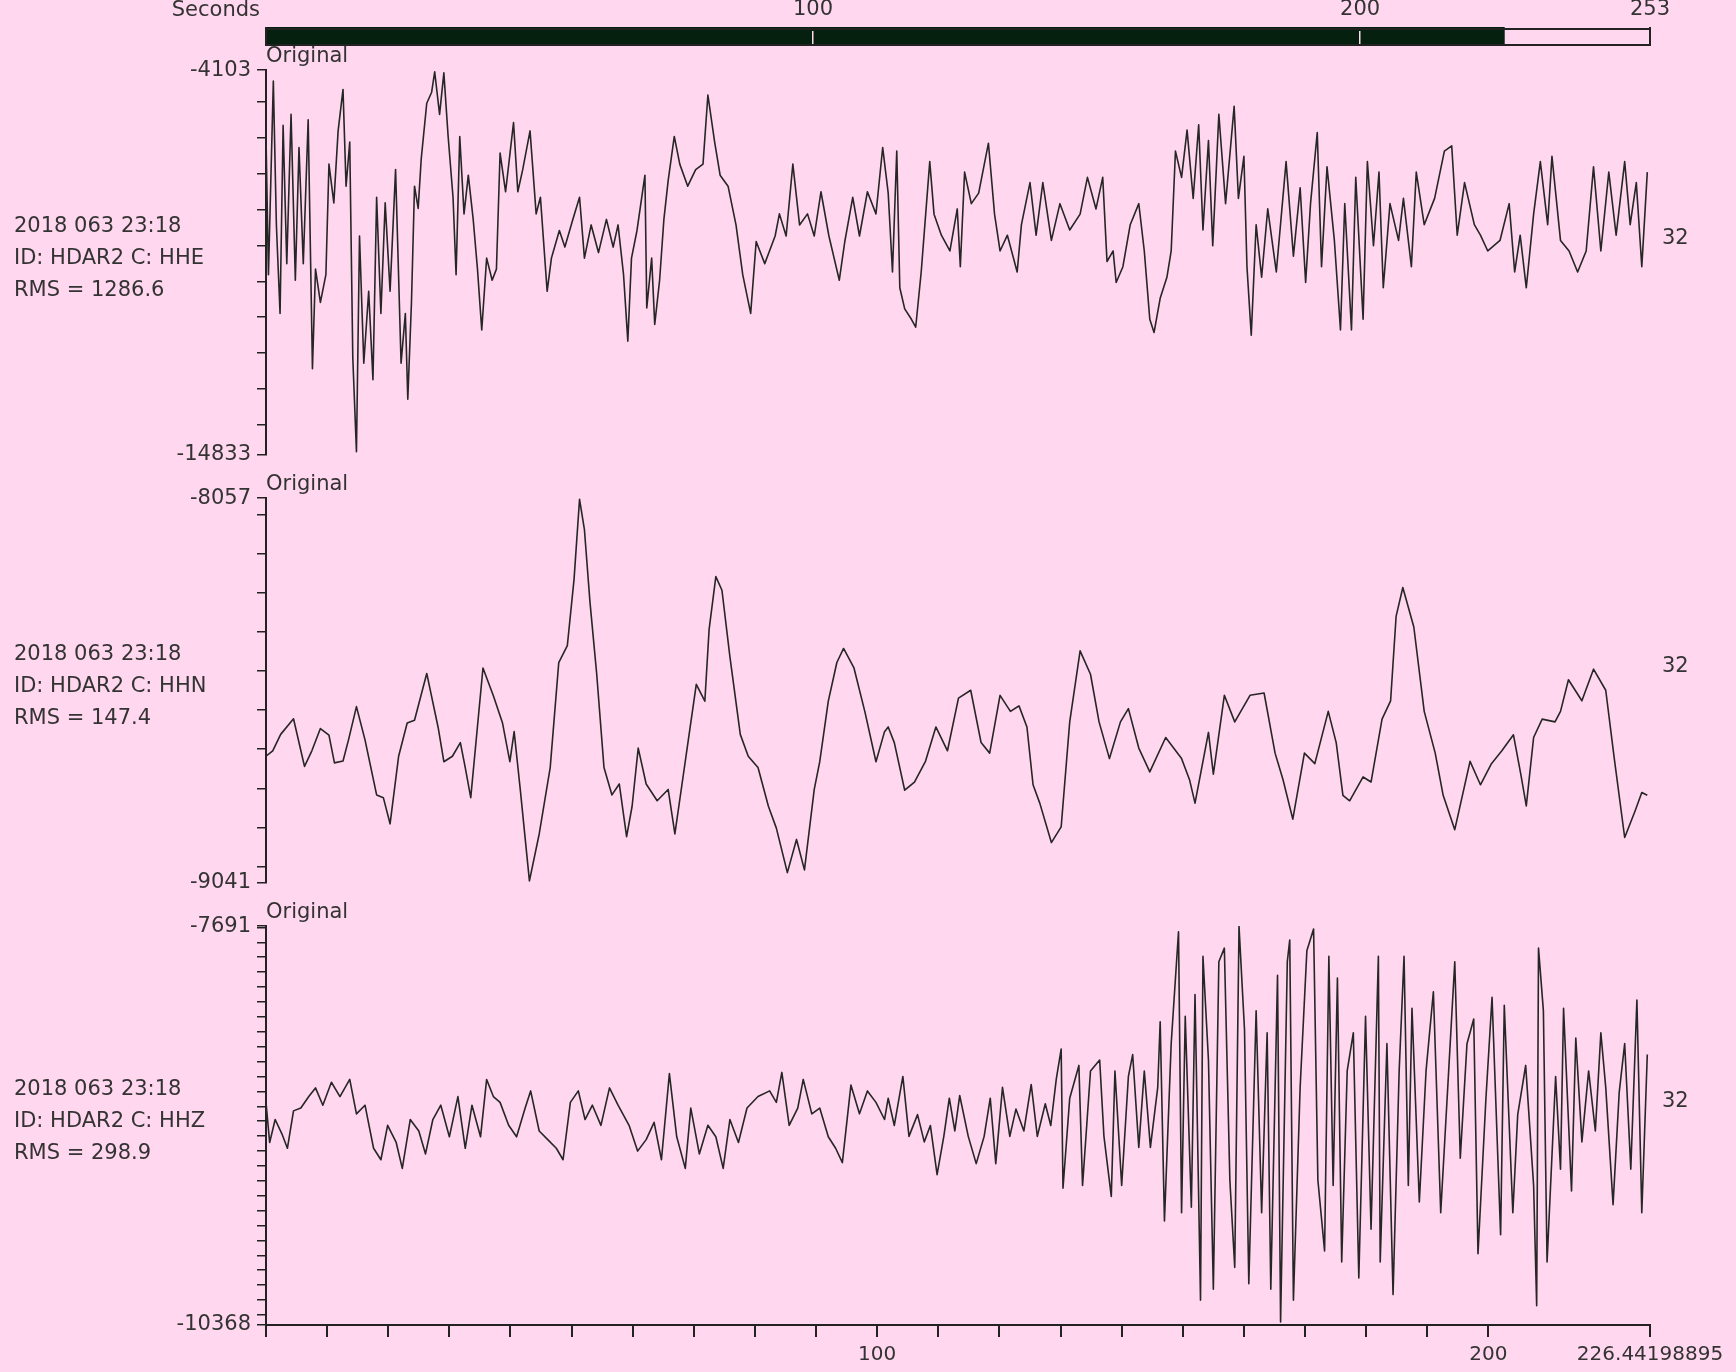  What do you see at coordinates (110, 1120) in the screenshot?
I see `text: ID: HDAR2 C: HHZ` at bounding box center [110, 1120].